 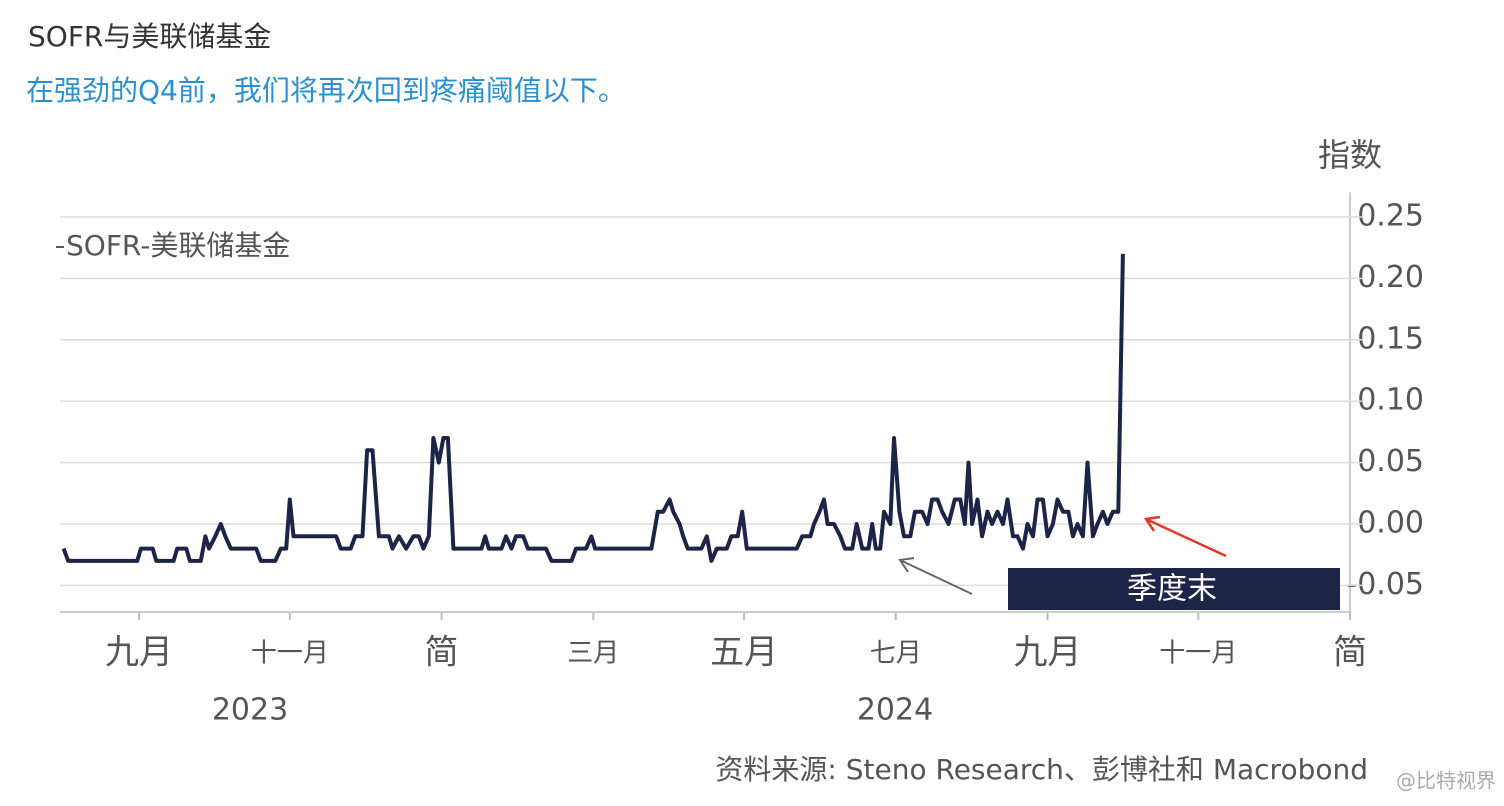 I want to click on chart-title: SOFR与美联储基金, so click(x=149, y=36).